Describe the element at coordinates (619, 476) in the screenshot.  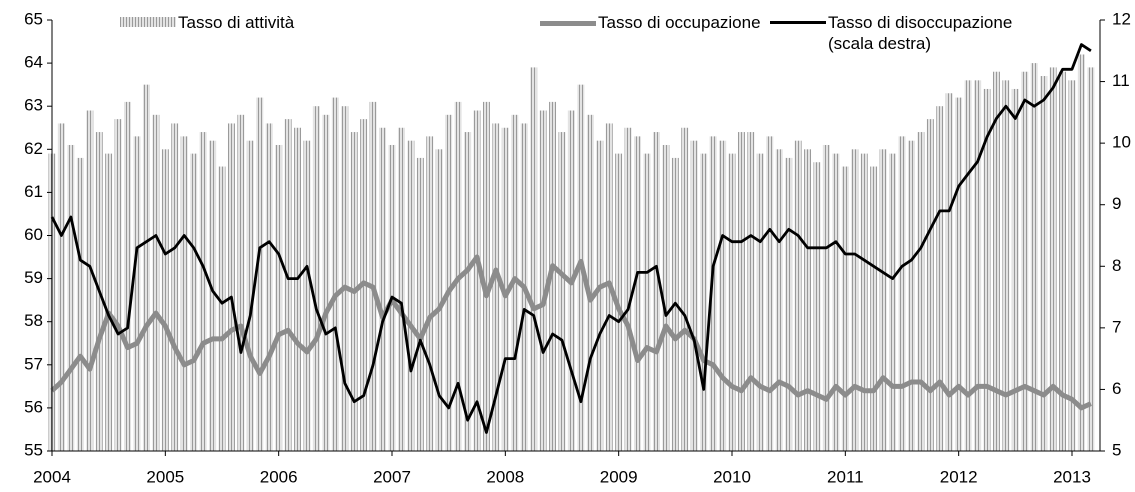
I see `x-tick-label: 2009` at that location.